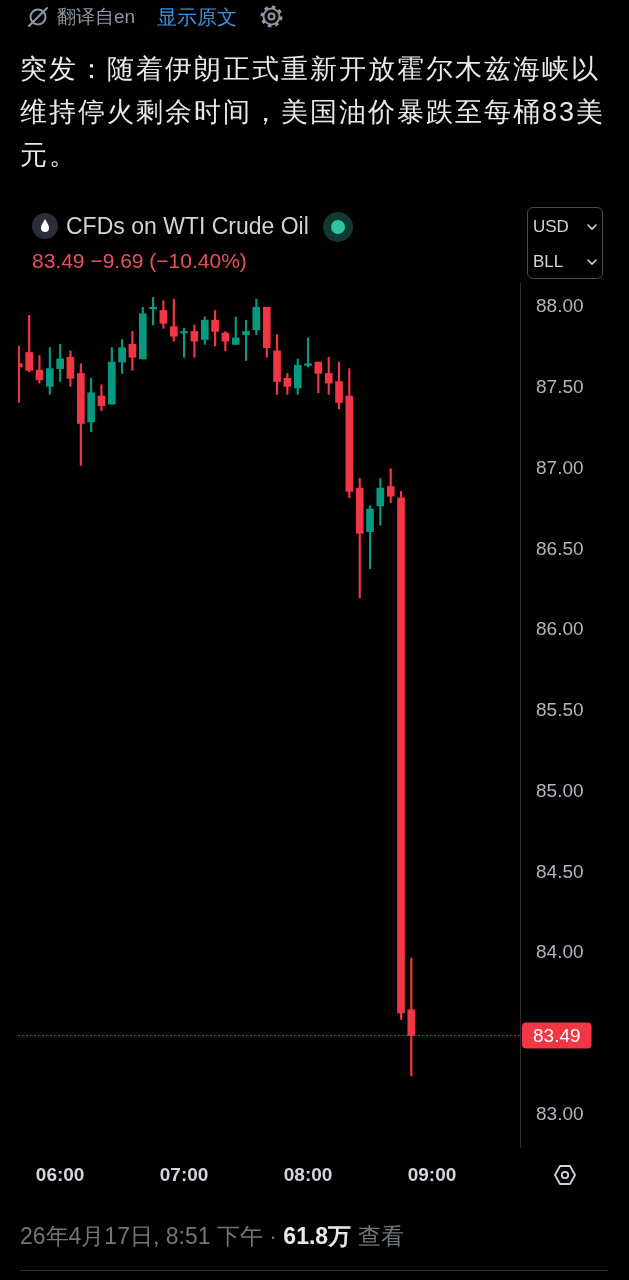 The width and height of the screenshot is (629, 1280). What do you see at coordinates (560, 871) in the screenshot?
I see `y-tick-label: 84.50` at bounding box center [560, 871].